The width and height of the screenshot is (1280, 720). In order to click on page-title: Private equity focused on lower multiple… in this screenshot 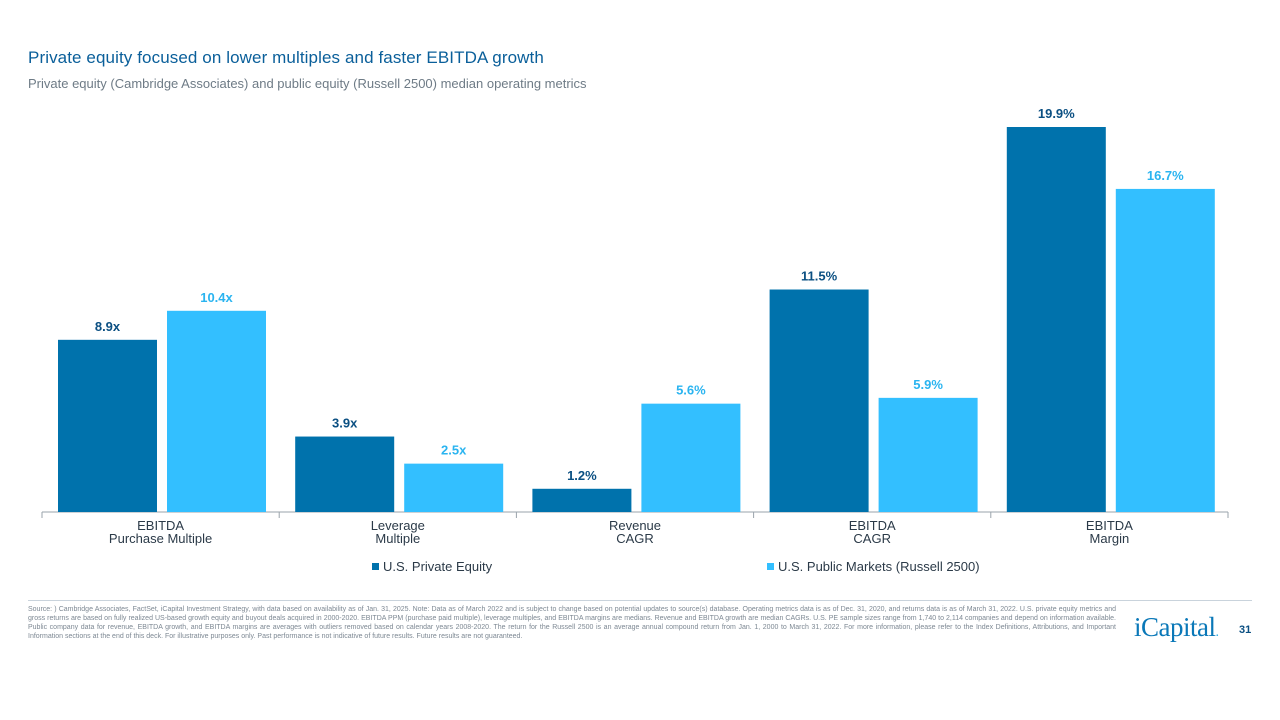, I will do `click(286, 57)`.